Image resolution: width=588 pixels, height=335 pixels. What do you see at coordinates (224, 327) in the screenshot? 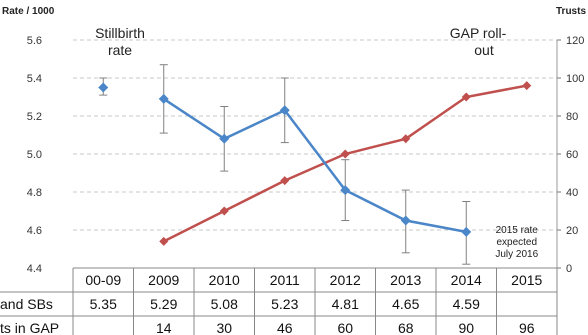
I see `table-cell: 30` at bounding box center [224, 327].